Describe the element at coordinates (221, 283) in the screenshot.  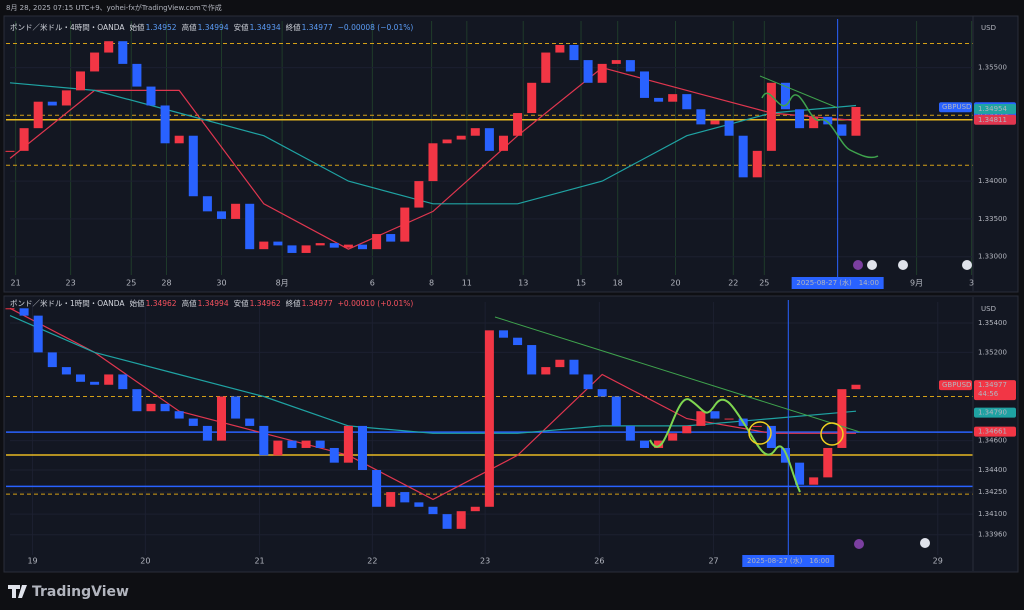
I see `x-tick-label: 30` at that location.